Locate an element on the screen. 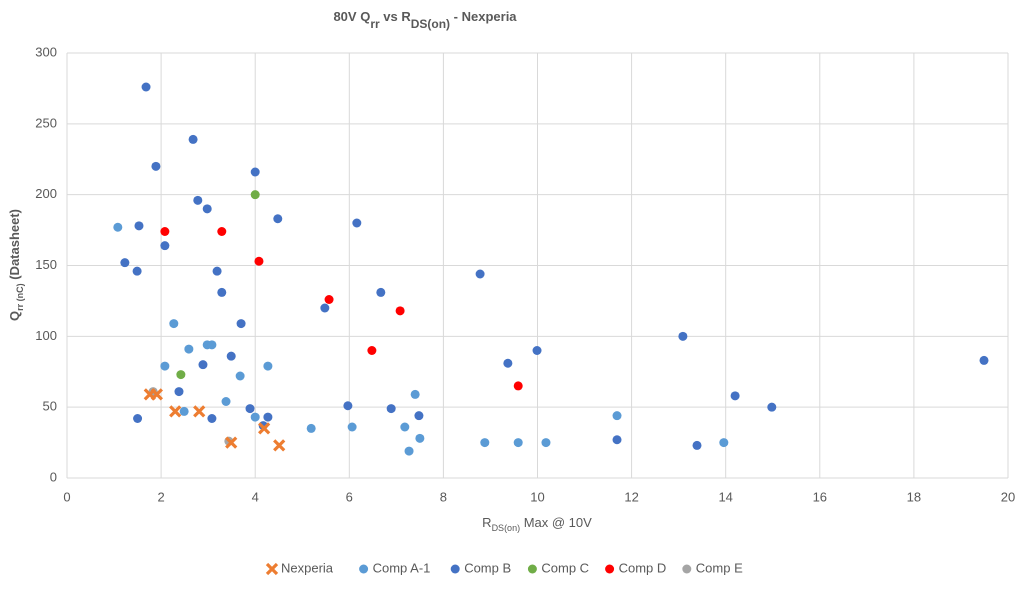 The image size is (1024, 589). y-tick-label: 150 is located at coordinates (46, 264).